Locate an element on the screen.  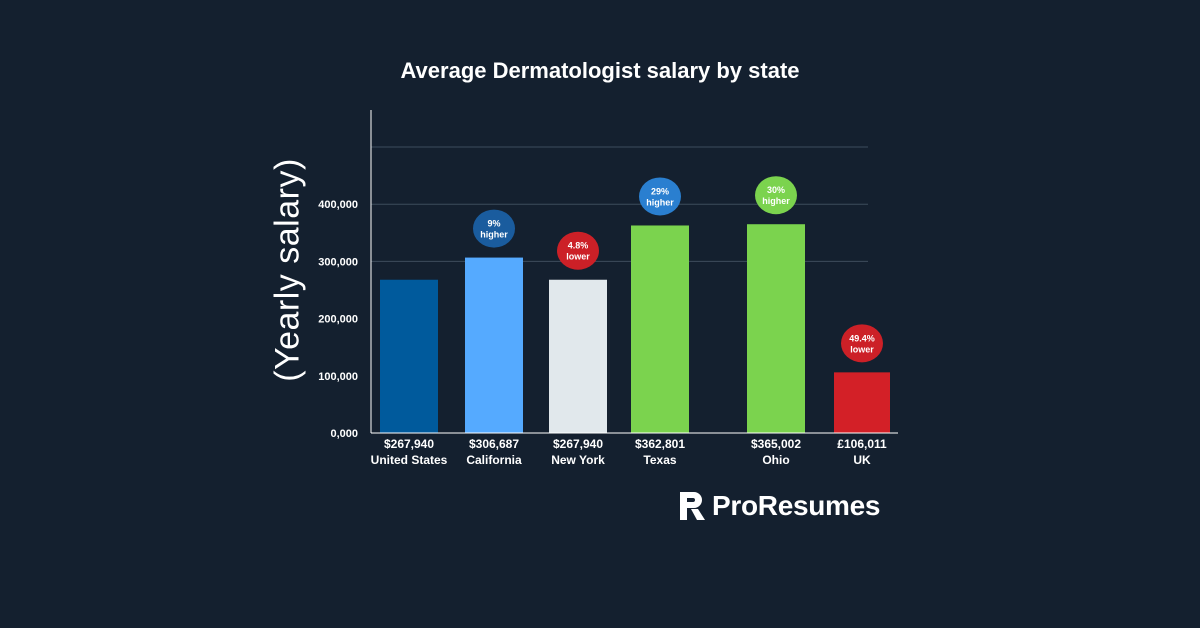
bar-value-label: $365,002 is located at coordinates (776, 444).